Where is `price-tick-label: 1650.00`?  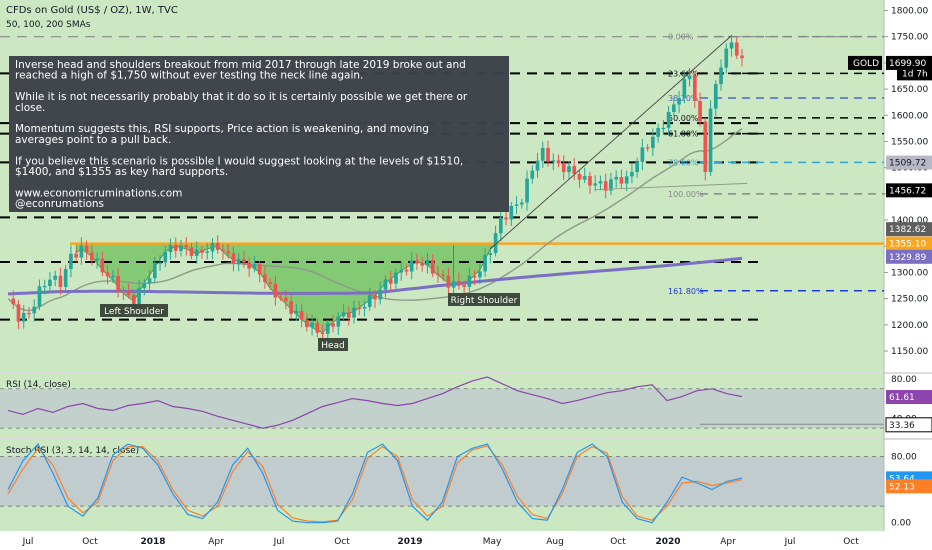 price-tick-label: 1650.00 is located at coordinates (909, 90).